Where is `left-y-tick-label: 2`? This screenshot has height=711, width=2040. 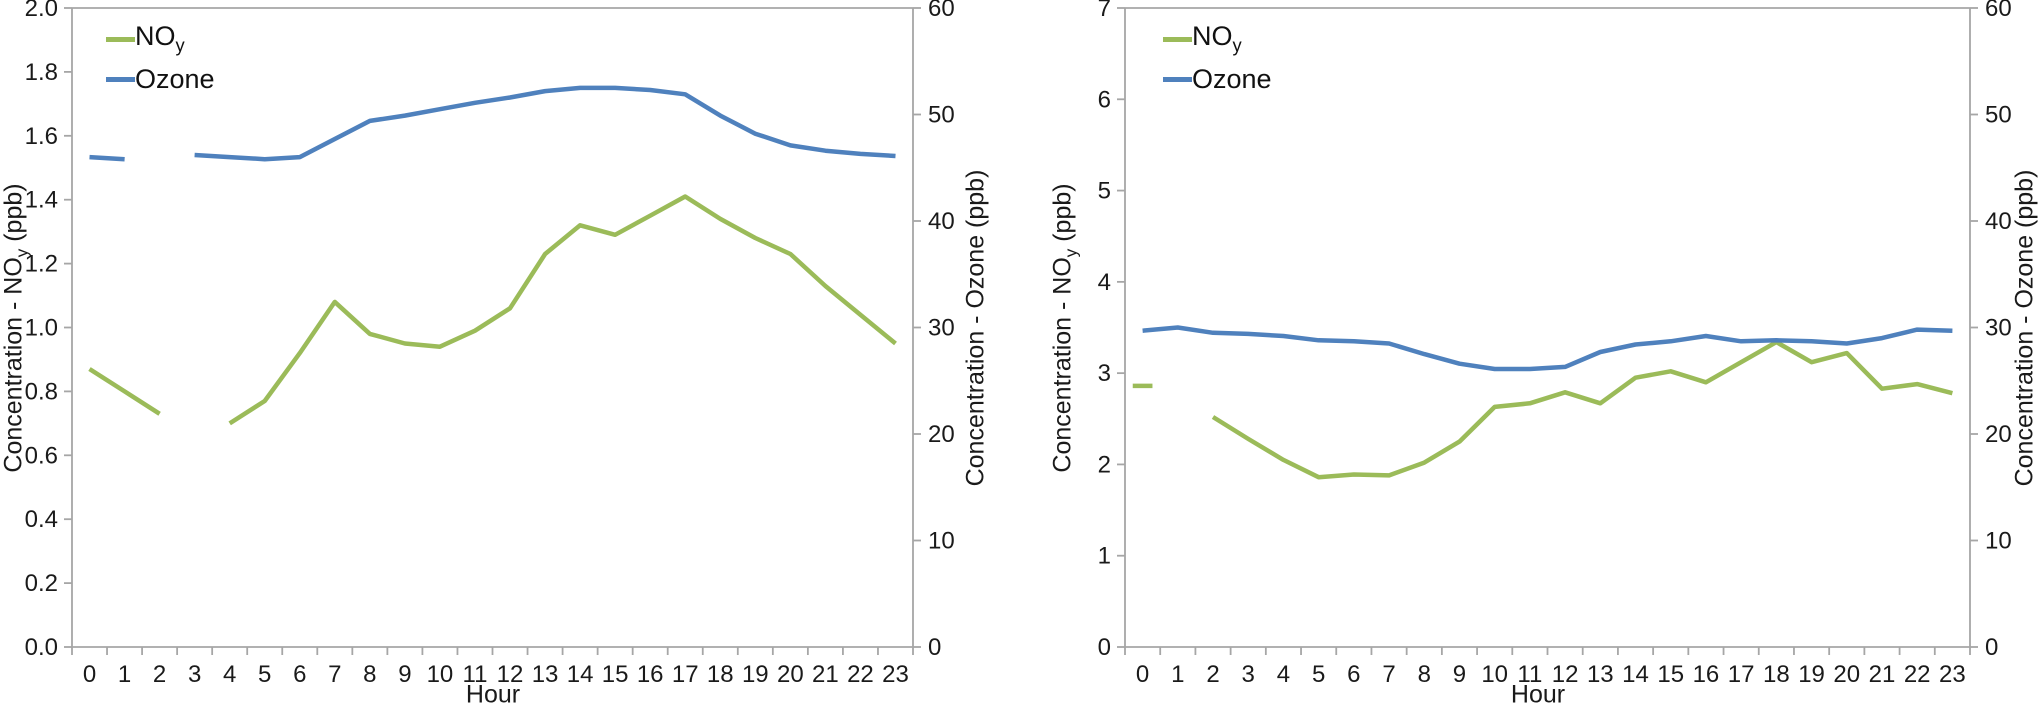 left-y-tick-label: 2 is located at coordinates (1104, 464).